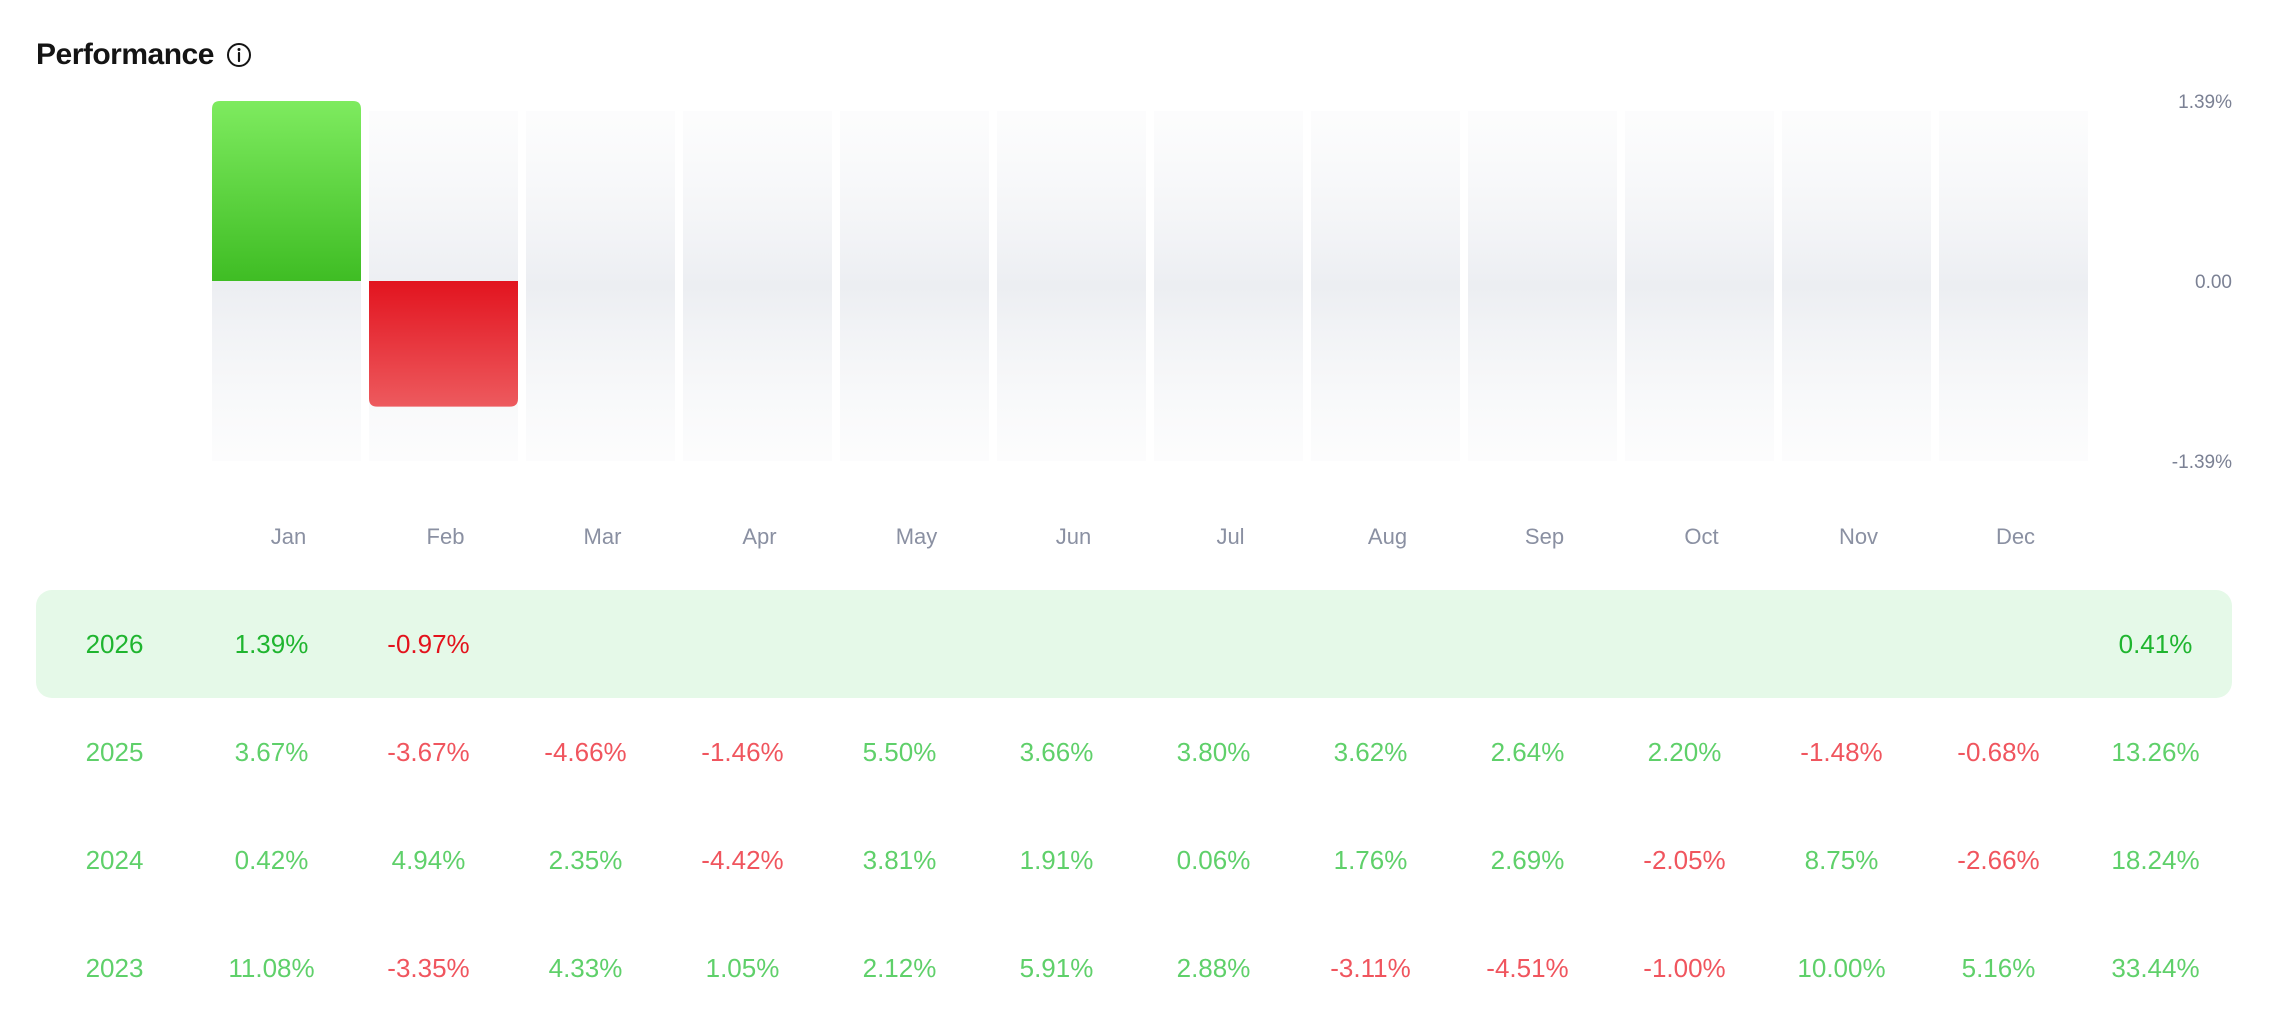 This screenshot has height=1030, width=2270. Describe the element at coordinates (114, 643) in the screenshot. I see `year-cell: 2026` at that location.